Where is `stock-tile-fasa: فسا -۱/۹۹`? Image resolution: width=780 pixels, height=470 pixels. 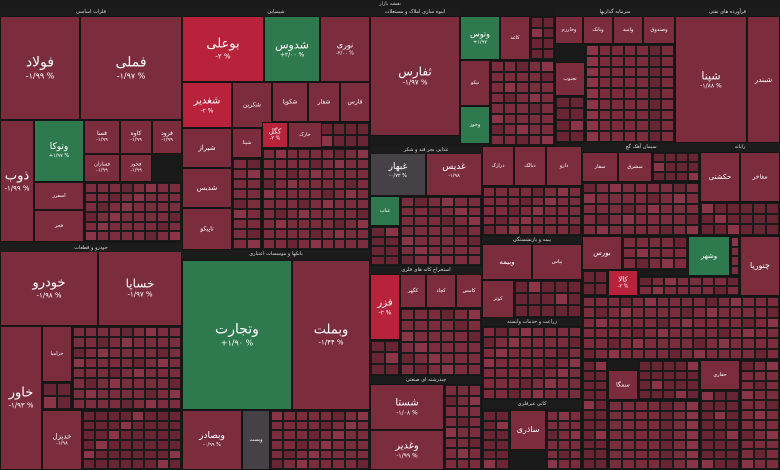
stock-tile-fasa: فسا -۱/۹۹ is located at coordinates (102, 137).